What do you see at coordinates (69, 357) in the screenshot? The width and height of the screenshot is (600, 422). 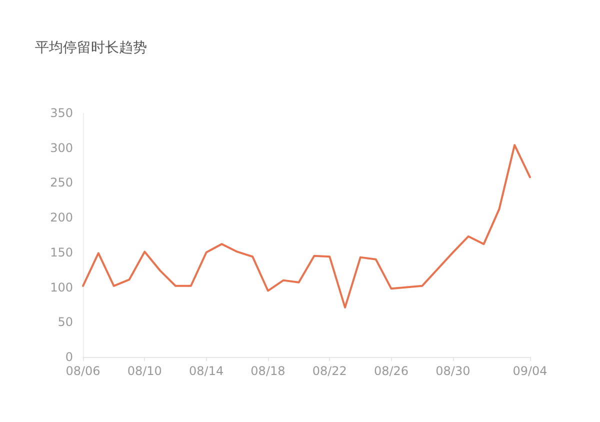 I see `y-tick-label: 0` at bounding box center [69, 357].